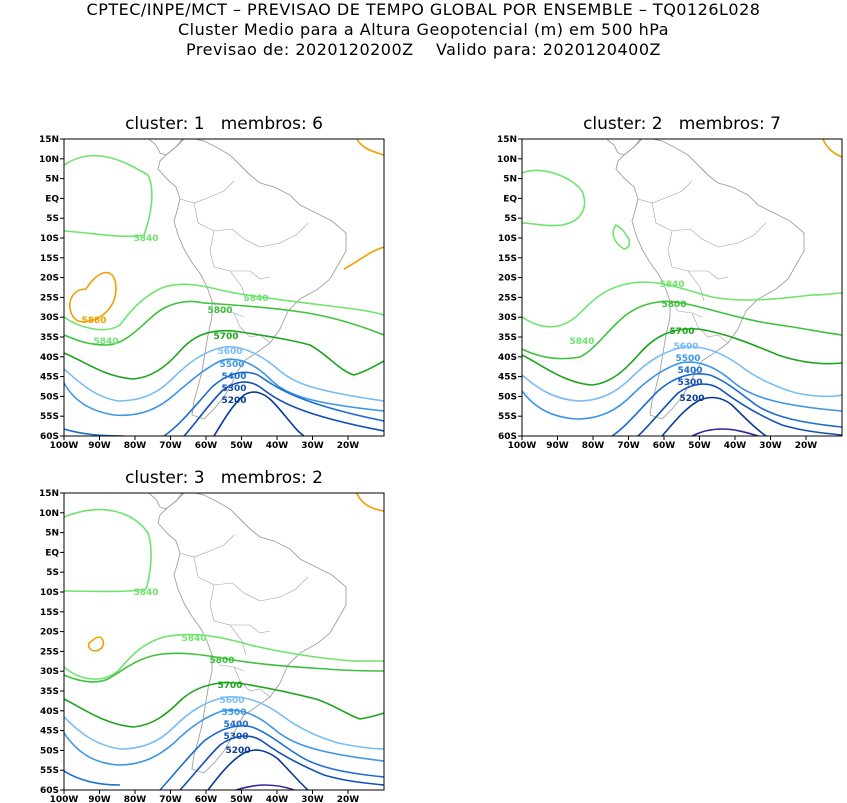 The width and height of the screenshot is (847, 803). I want to click on lat-tick-label: 10N, so click(49, 514).